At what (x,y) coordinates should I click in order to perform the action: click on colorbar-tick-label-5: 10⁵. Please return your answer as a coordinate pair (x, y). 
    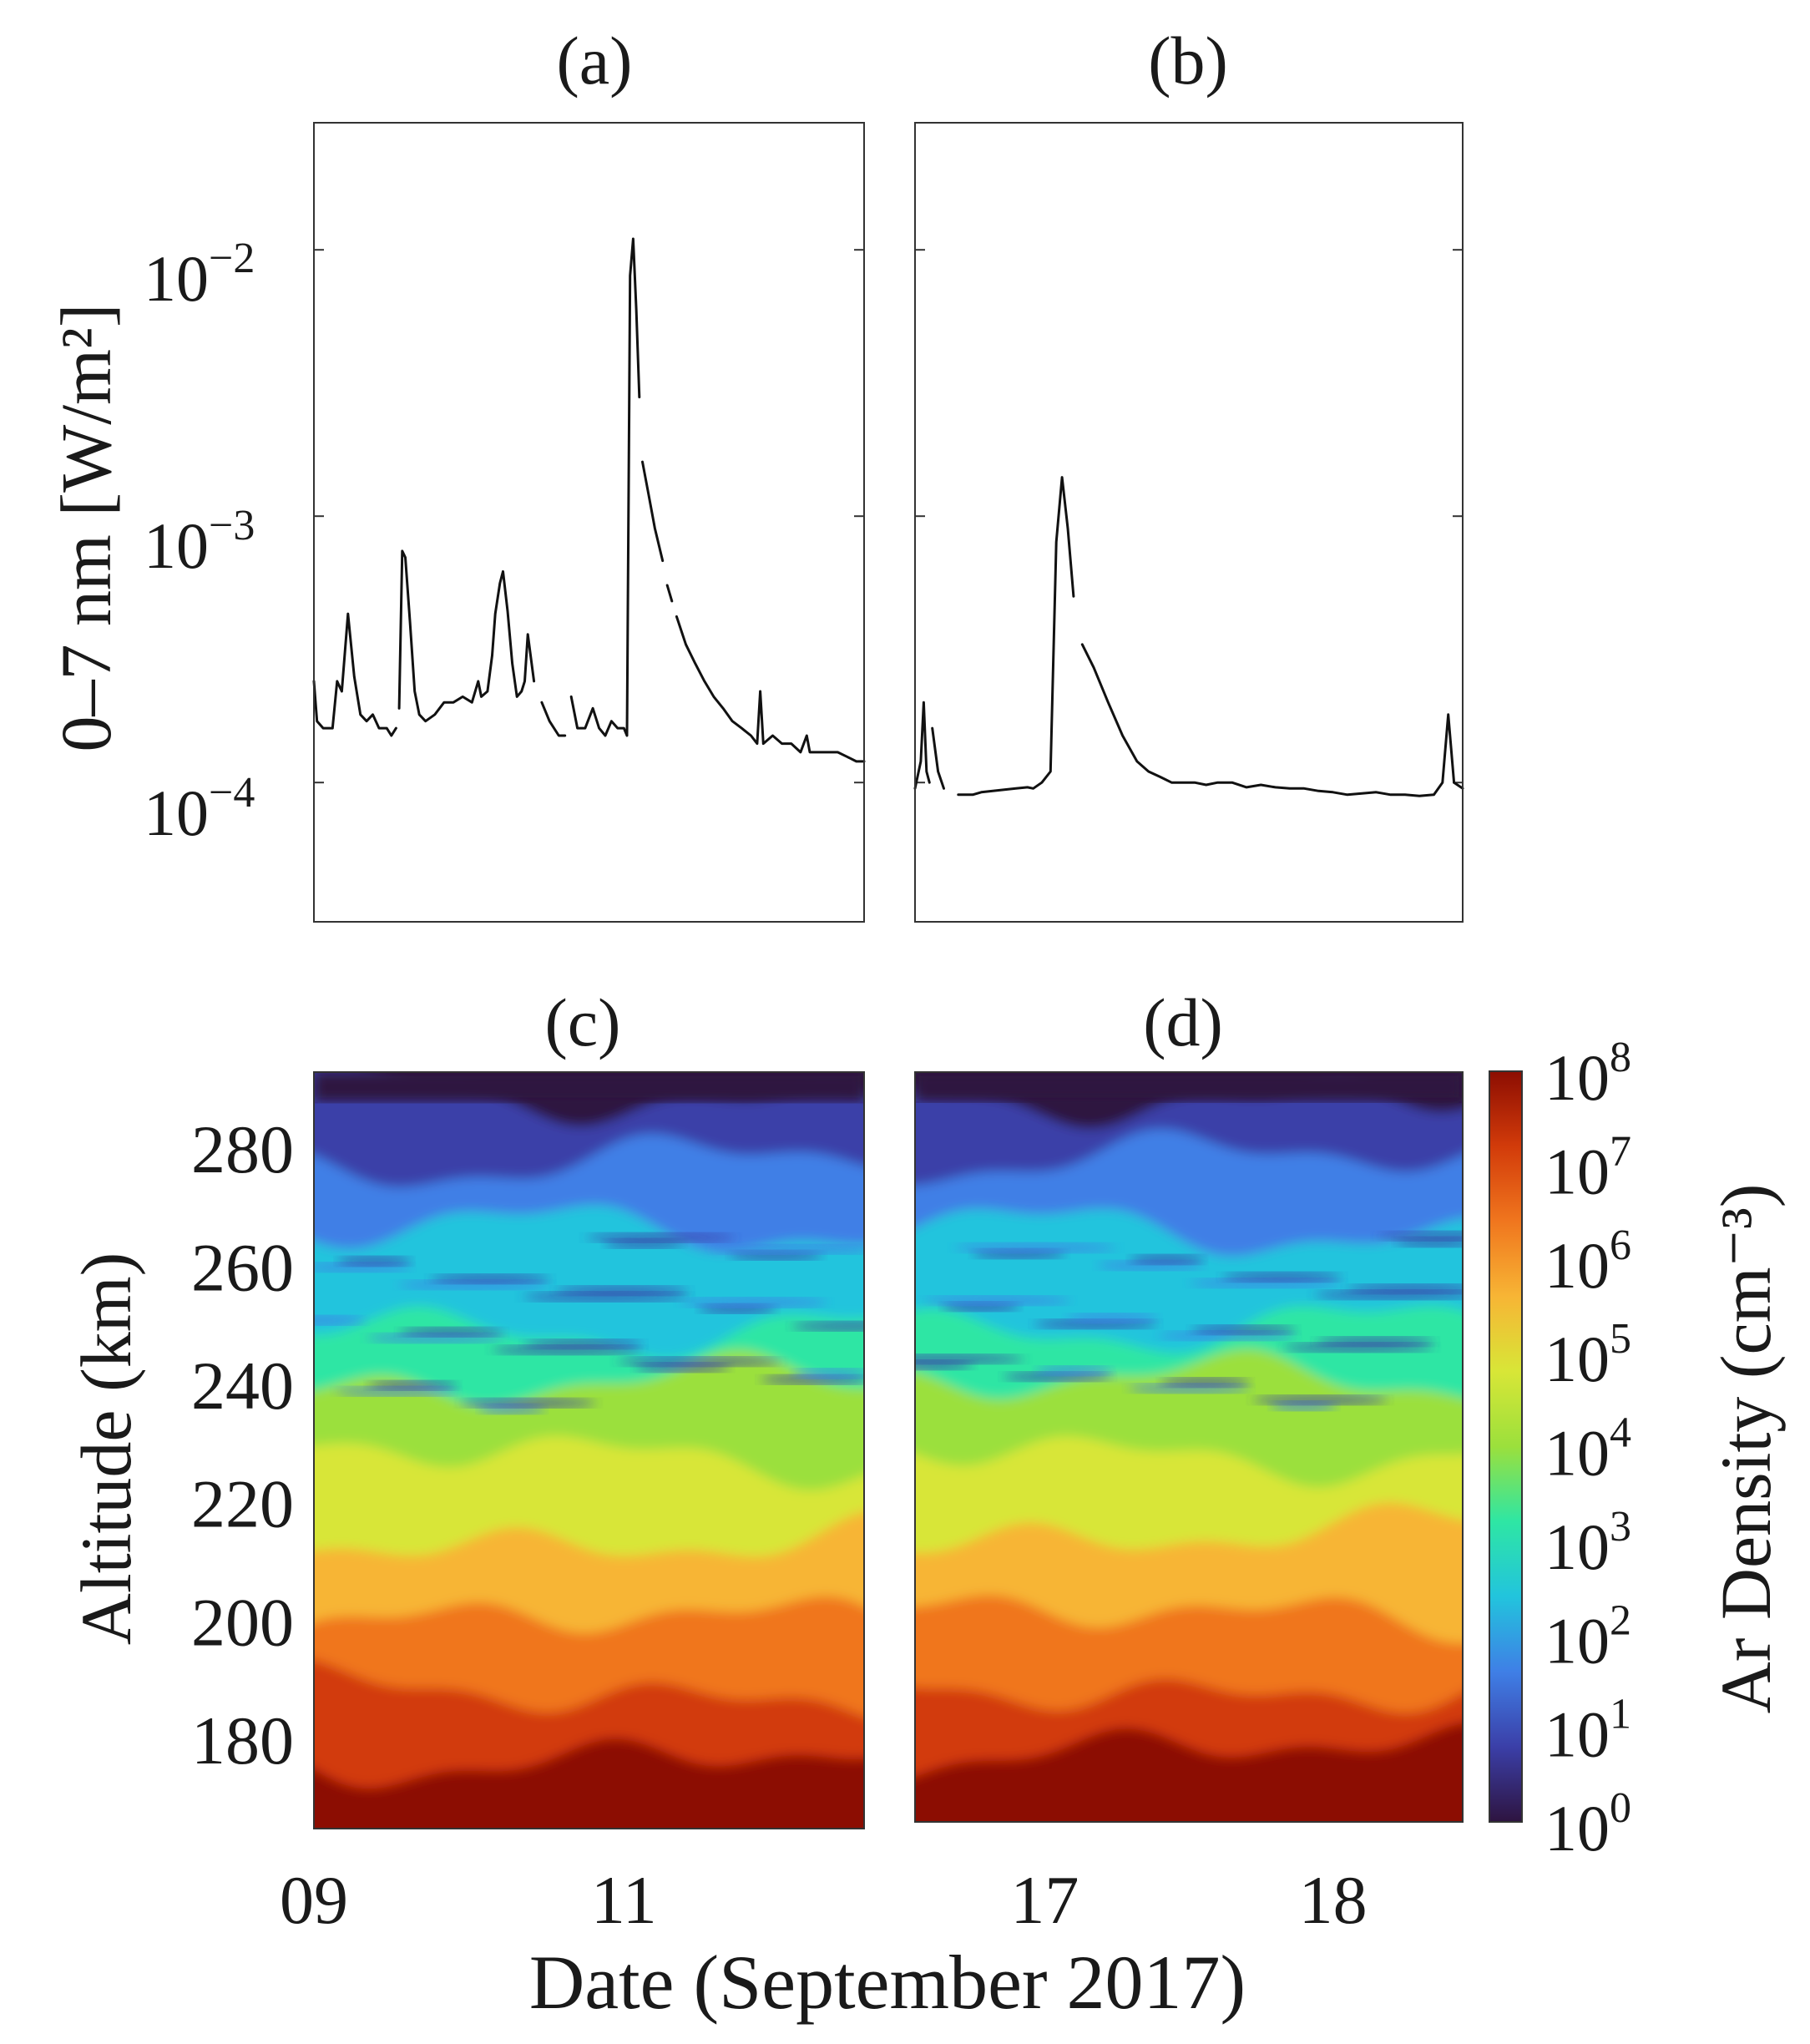
    Looking at the image, I should click on (1588, 1355).